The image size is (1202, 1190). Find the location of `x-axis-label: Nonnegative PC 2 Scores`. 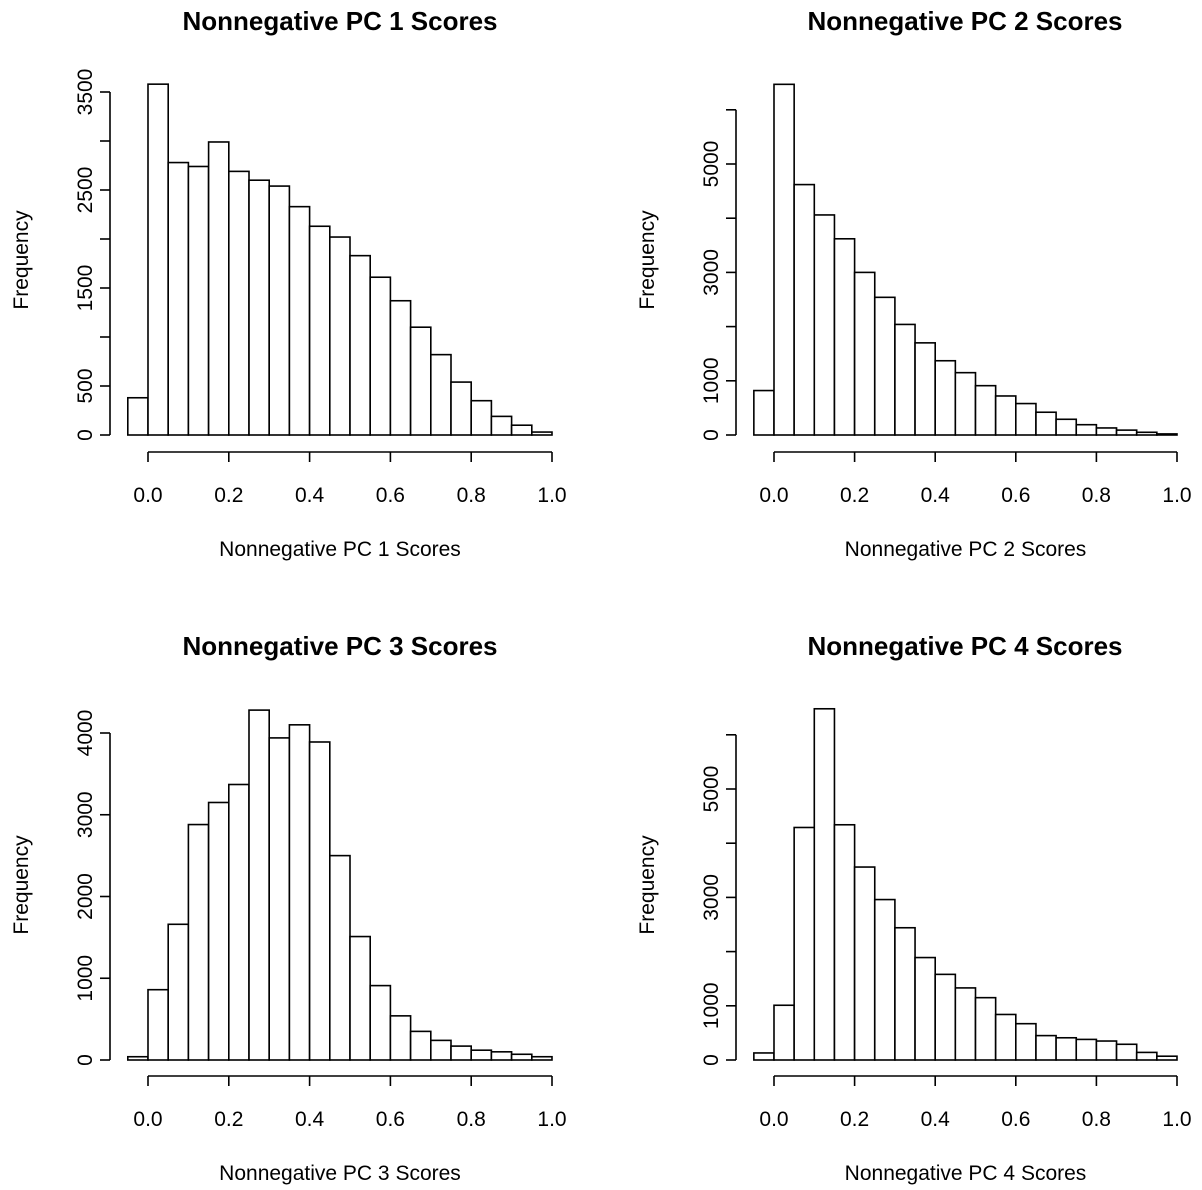

x-axis-label: Nonnegative PC 2 Scores is located at coordinates (966, 549).